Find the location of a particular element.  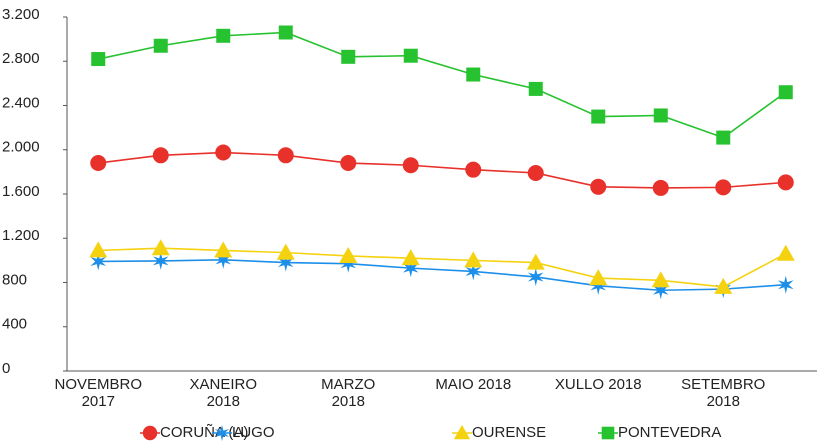

x-tick-label: MAIO 2018 is located at coordinates (473, 384).